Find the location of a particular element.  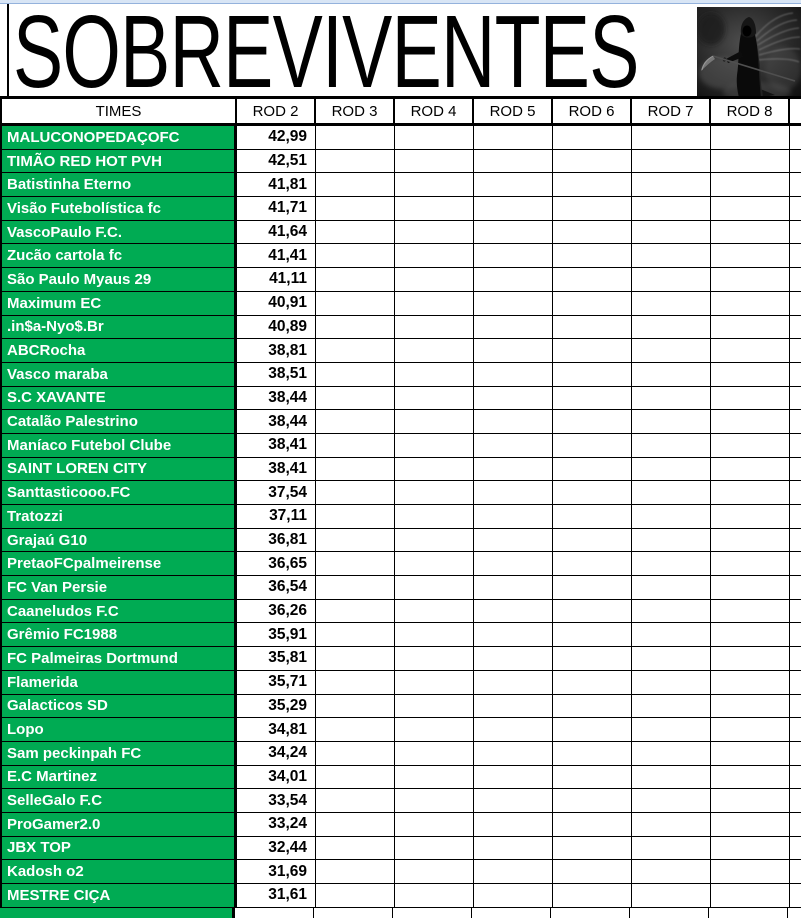

team-name-cell: Flamerida is located at coordinates (119, 682).